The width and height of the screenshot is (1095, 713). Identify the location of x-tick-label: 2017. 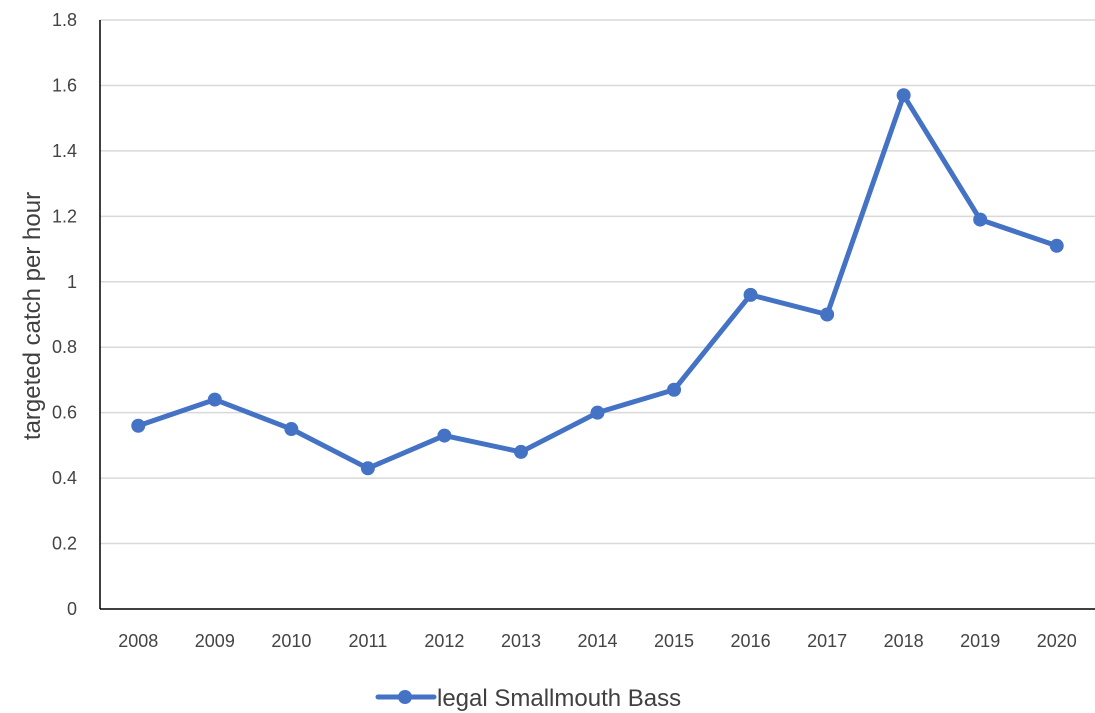
(827, 641).